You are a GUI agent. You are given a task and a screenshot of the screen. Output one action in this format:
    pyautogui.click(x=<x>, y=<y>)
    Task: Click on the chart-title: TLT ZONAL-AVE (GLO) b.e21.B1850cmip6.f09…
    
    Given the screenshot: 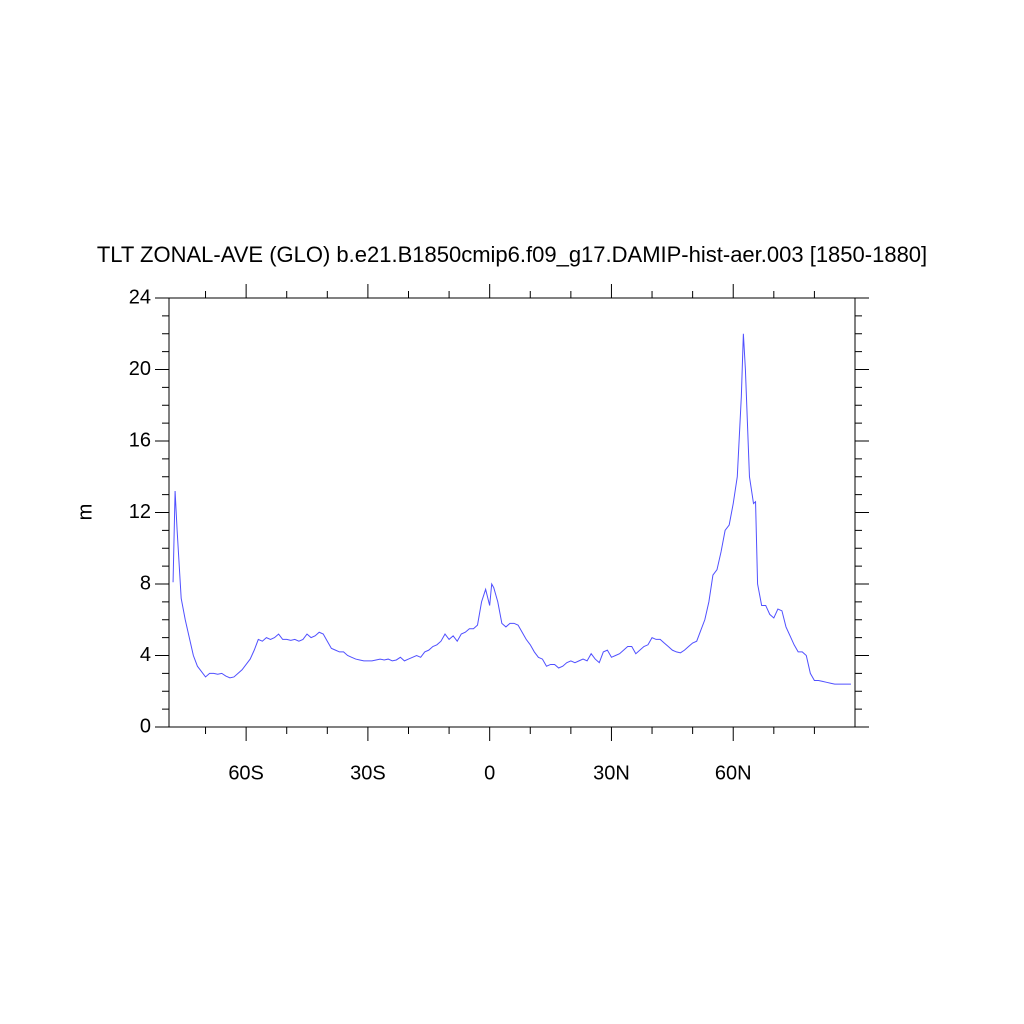 What is the action you would take?
    pyautogui.click(x=512, y=254)
    